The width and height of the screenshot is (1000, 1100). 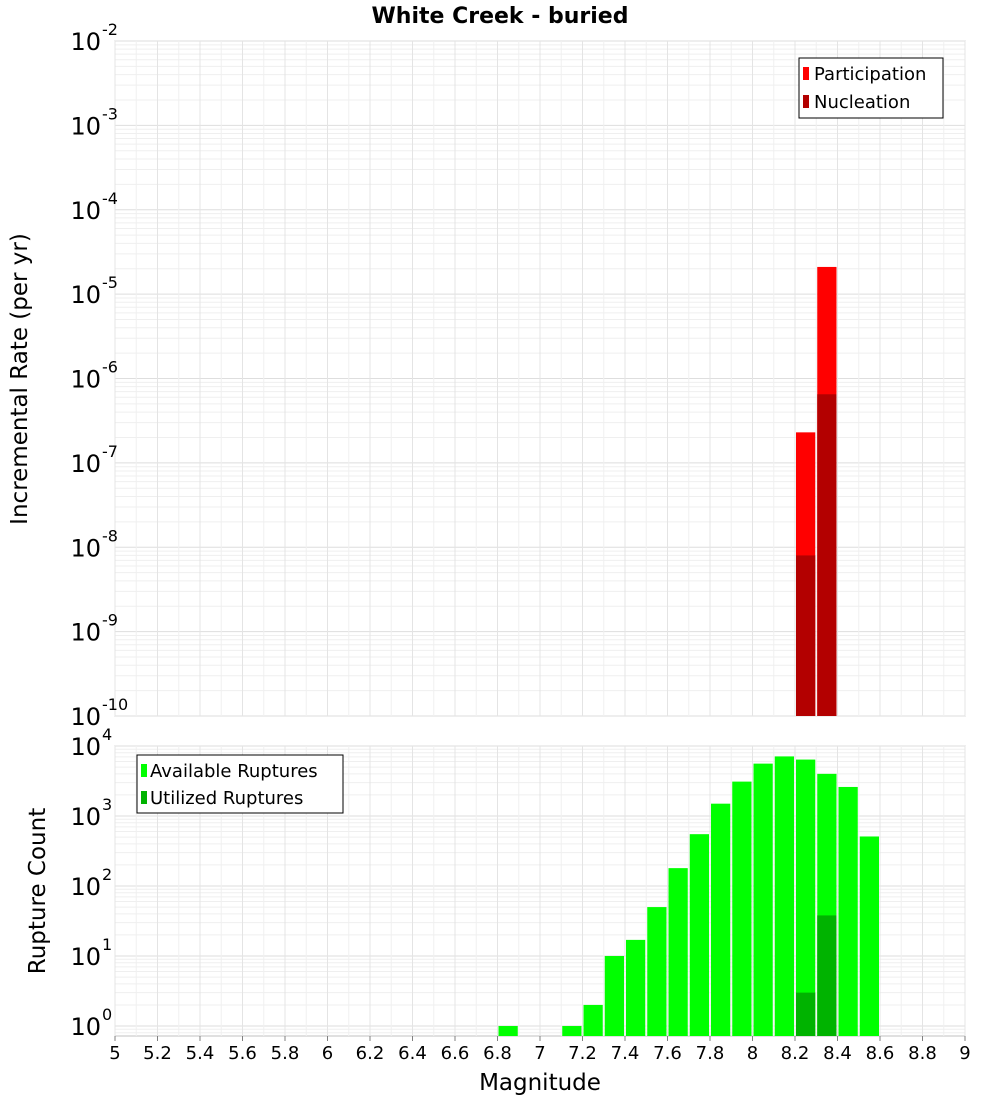 What do you see at coordinates (110, 535) in the screenshot?
I see `top-y-tick-exponent: -8` at bounding box center [110, 535].